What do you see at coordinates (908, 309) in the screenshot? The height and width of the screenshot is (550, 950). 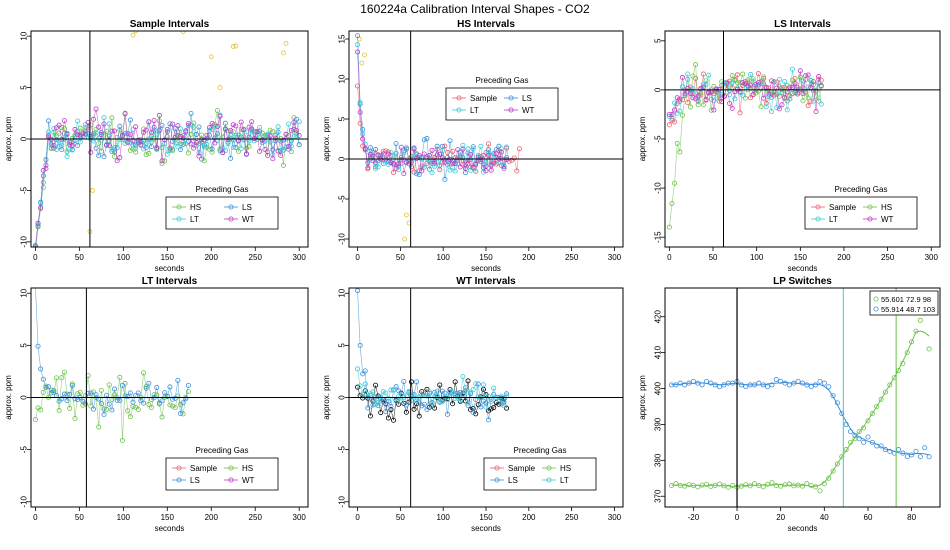 I see `legend-label: 55.914 48.7 103` at bounding box center [908, 309].